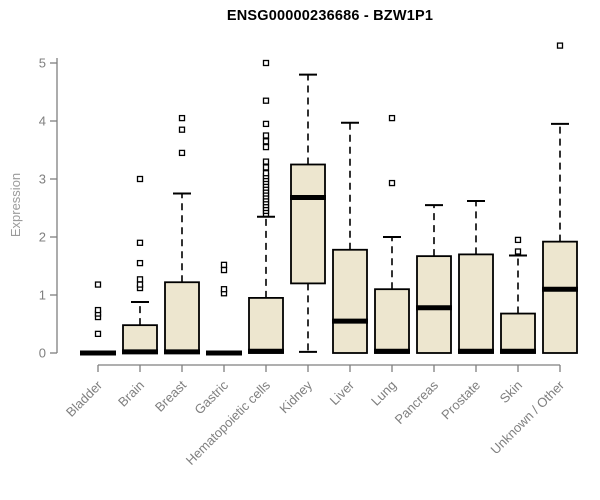  Describe the element at coordinates (392, 234) in the screenshot. I see `box-lung` at that location.